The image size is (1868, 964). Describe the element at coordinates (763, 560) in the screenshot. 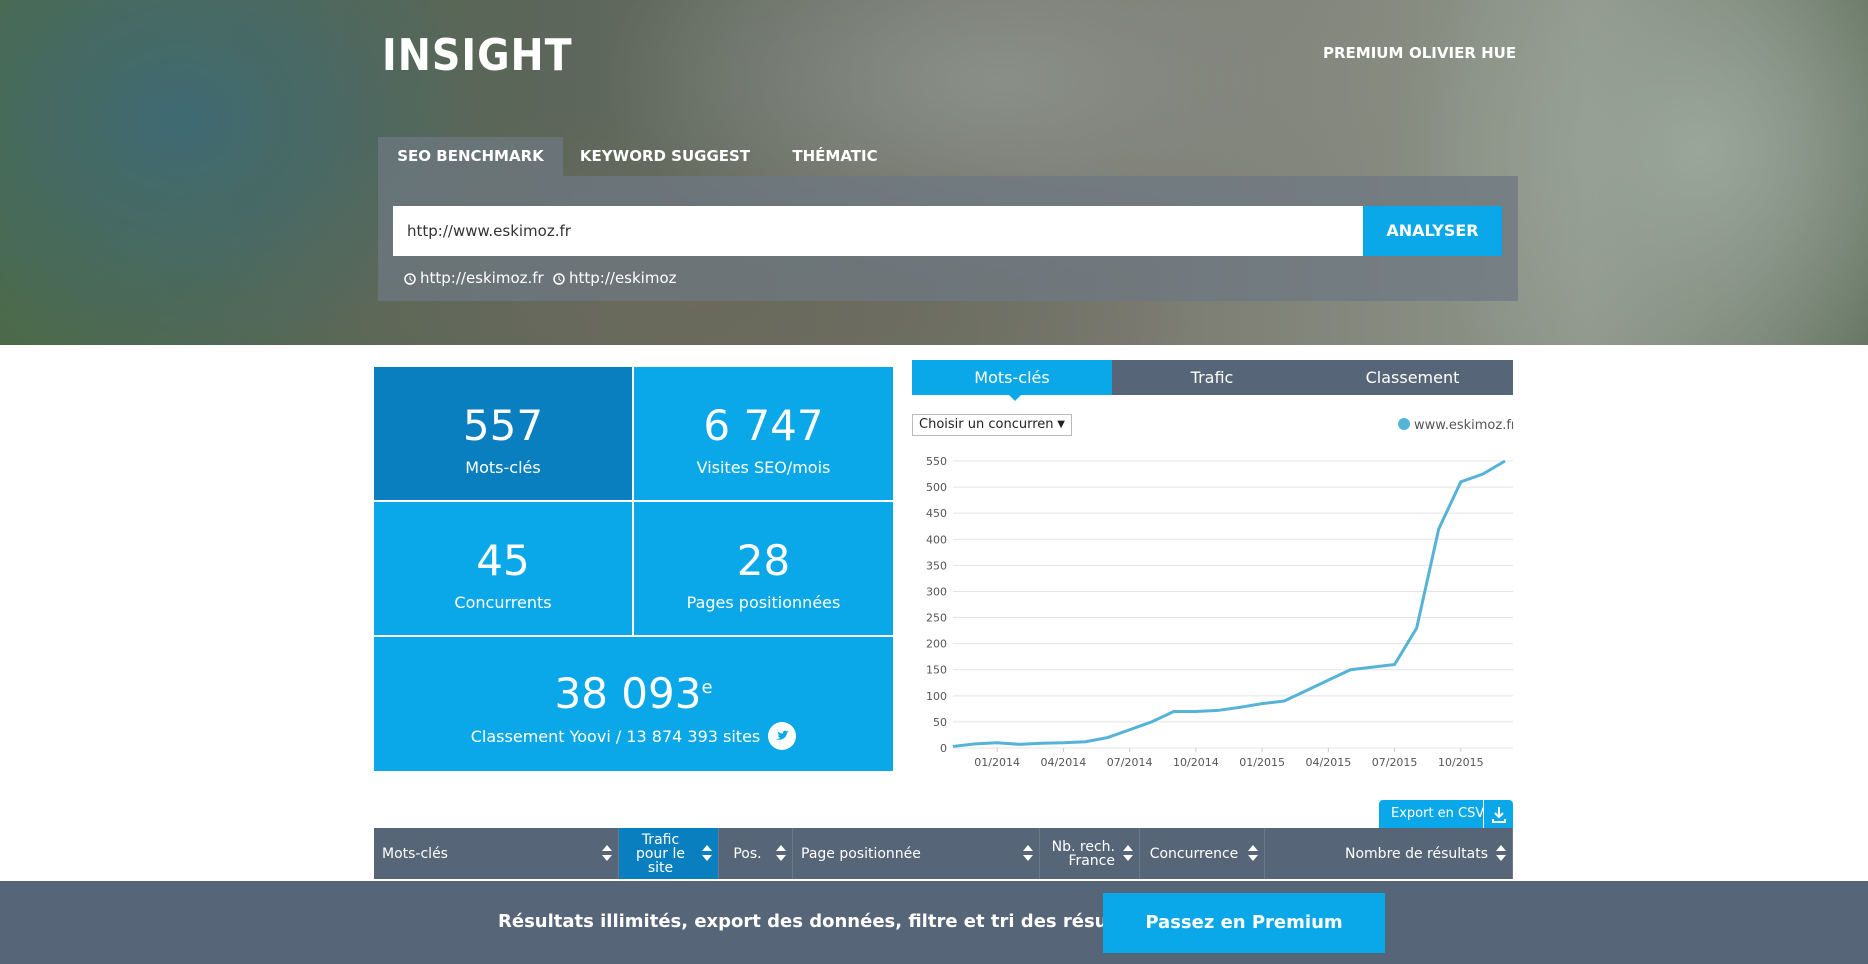

I see `stat-value: 28` at that location.